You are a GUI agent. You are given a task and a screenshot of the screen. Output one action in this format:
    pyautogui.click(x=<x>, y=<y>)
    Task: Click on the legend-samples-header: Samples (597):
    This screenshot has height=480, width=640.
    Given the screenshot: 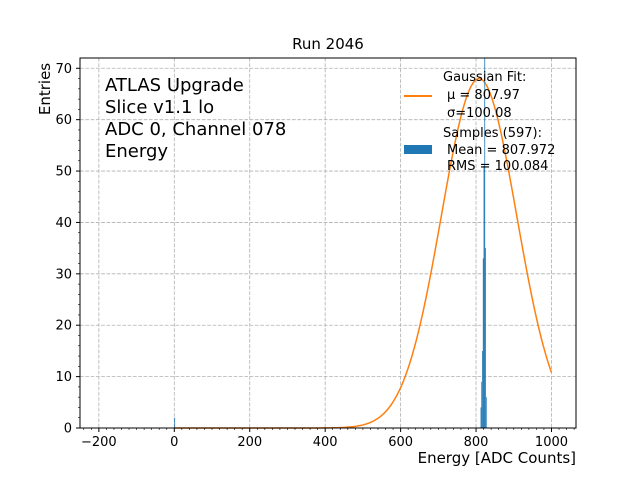 What is the action you would take?
    pyautogui.click(x=492, y=133)
    